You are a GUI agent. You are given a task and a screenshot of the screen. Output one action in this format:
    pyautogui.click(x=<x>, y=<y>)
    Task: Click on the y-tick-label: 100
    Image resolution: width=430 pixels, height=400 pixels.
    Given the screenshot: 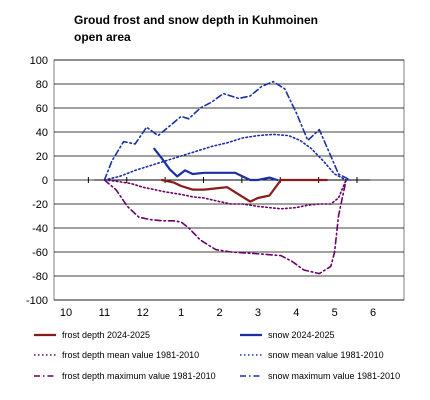 What is the action you would take?
    pyautogui.click(x=39, y=61)
    